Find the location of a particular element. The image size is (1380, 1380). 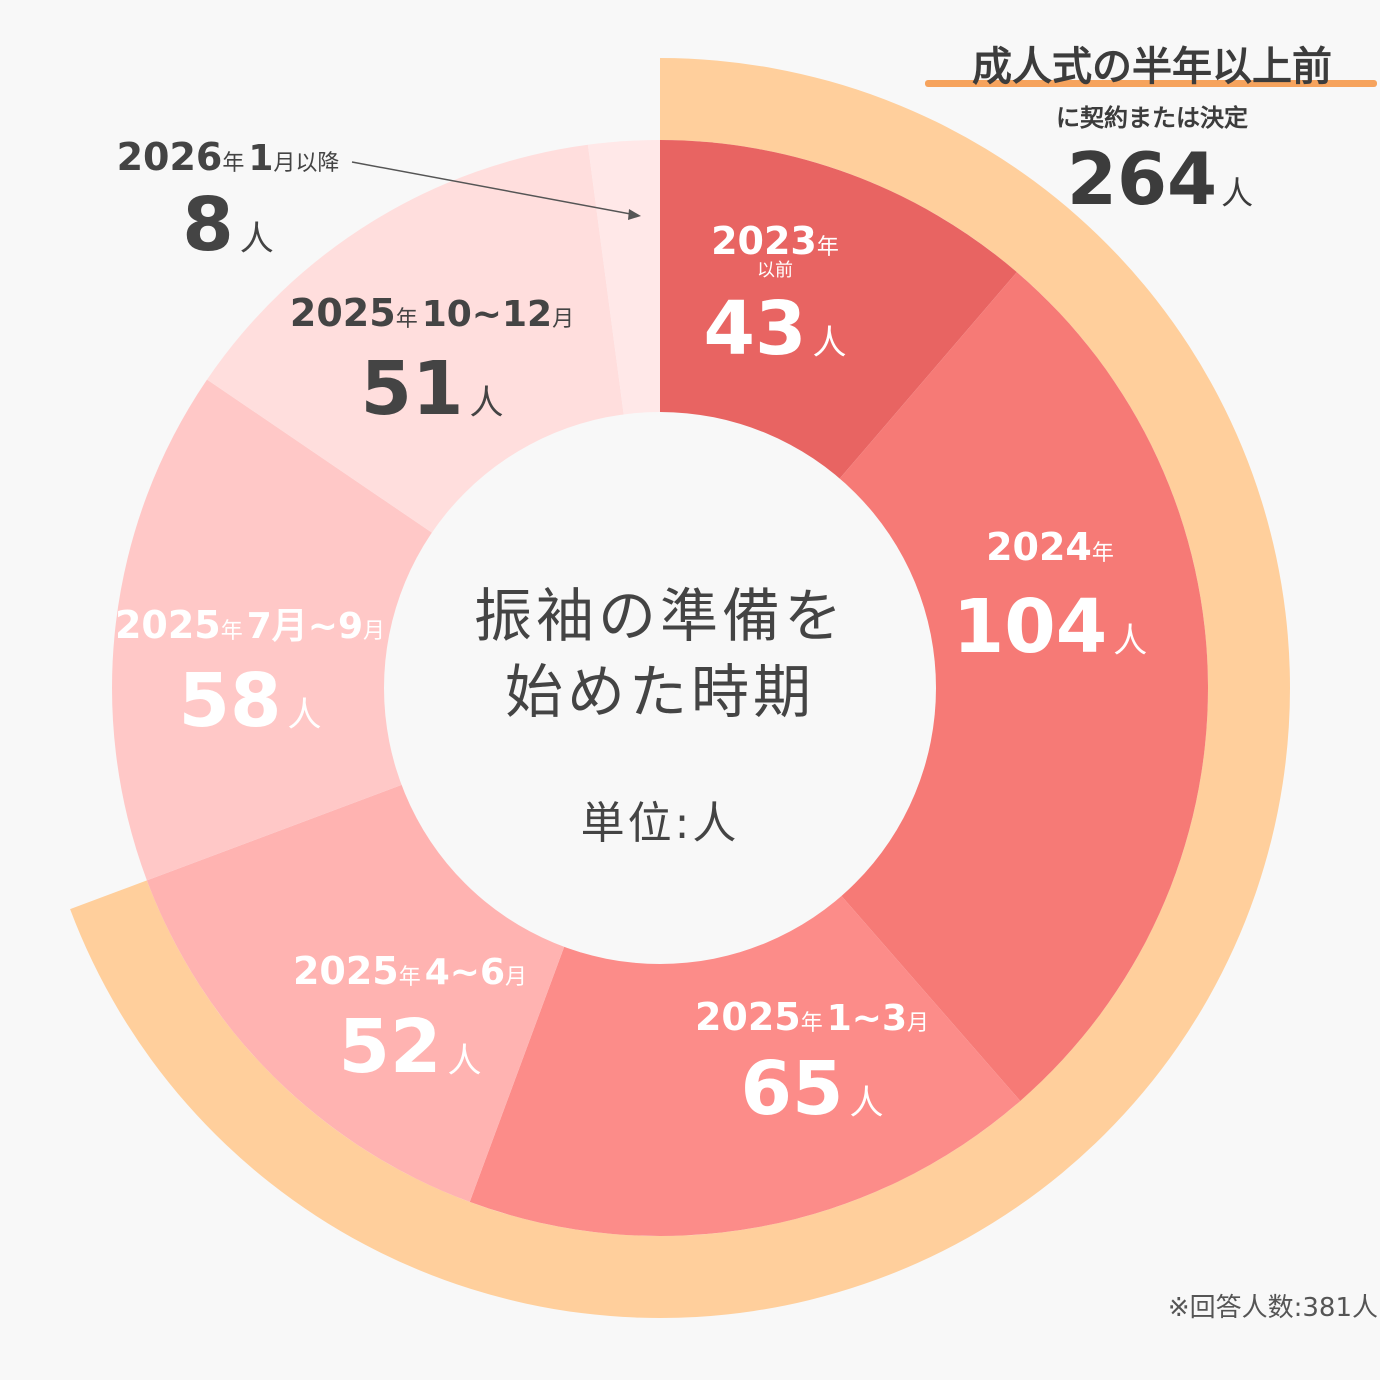

center-title-line-2: 始めた時期 is located at coordinates (660, 692).